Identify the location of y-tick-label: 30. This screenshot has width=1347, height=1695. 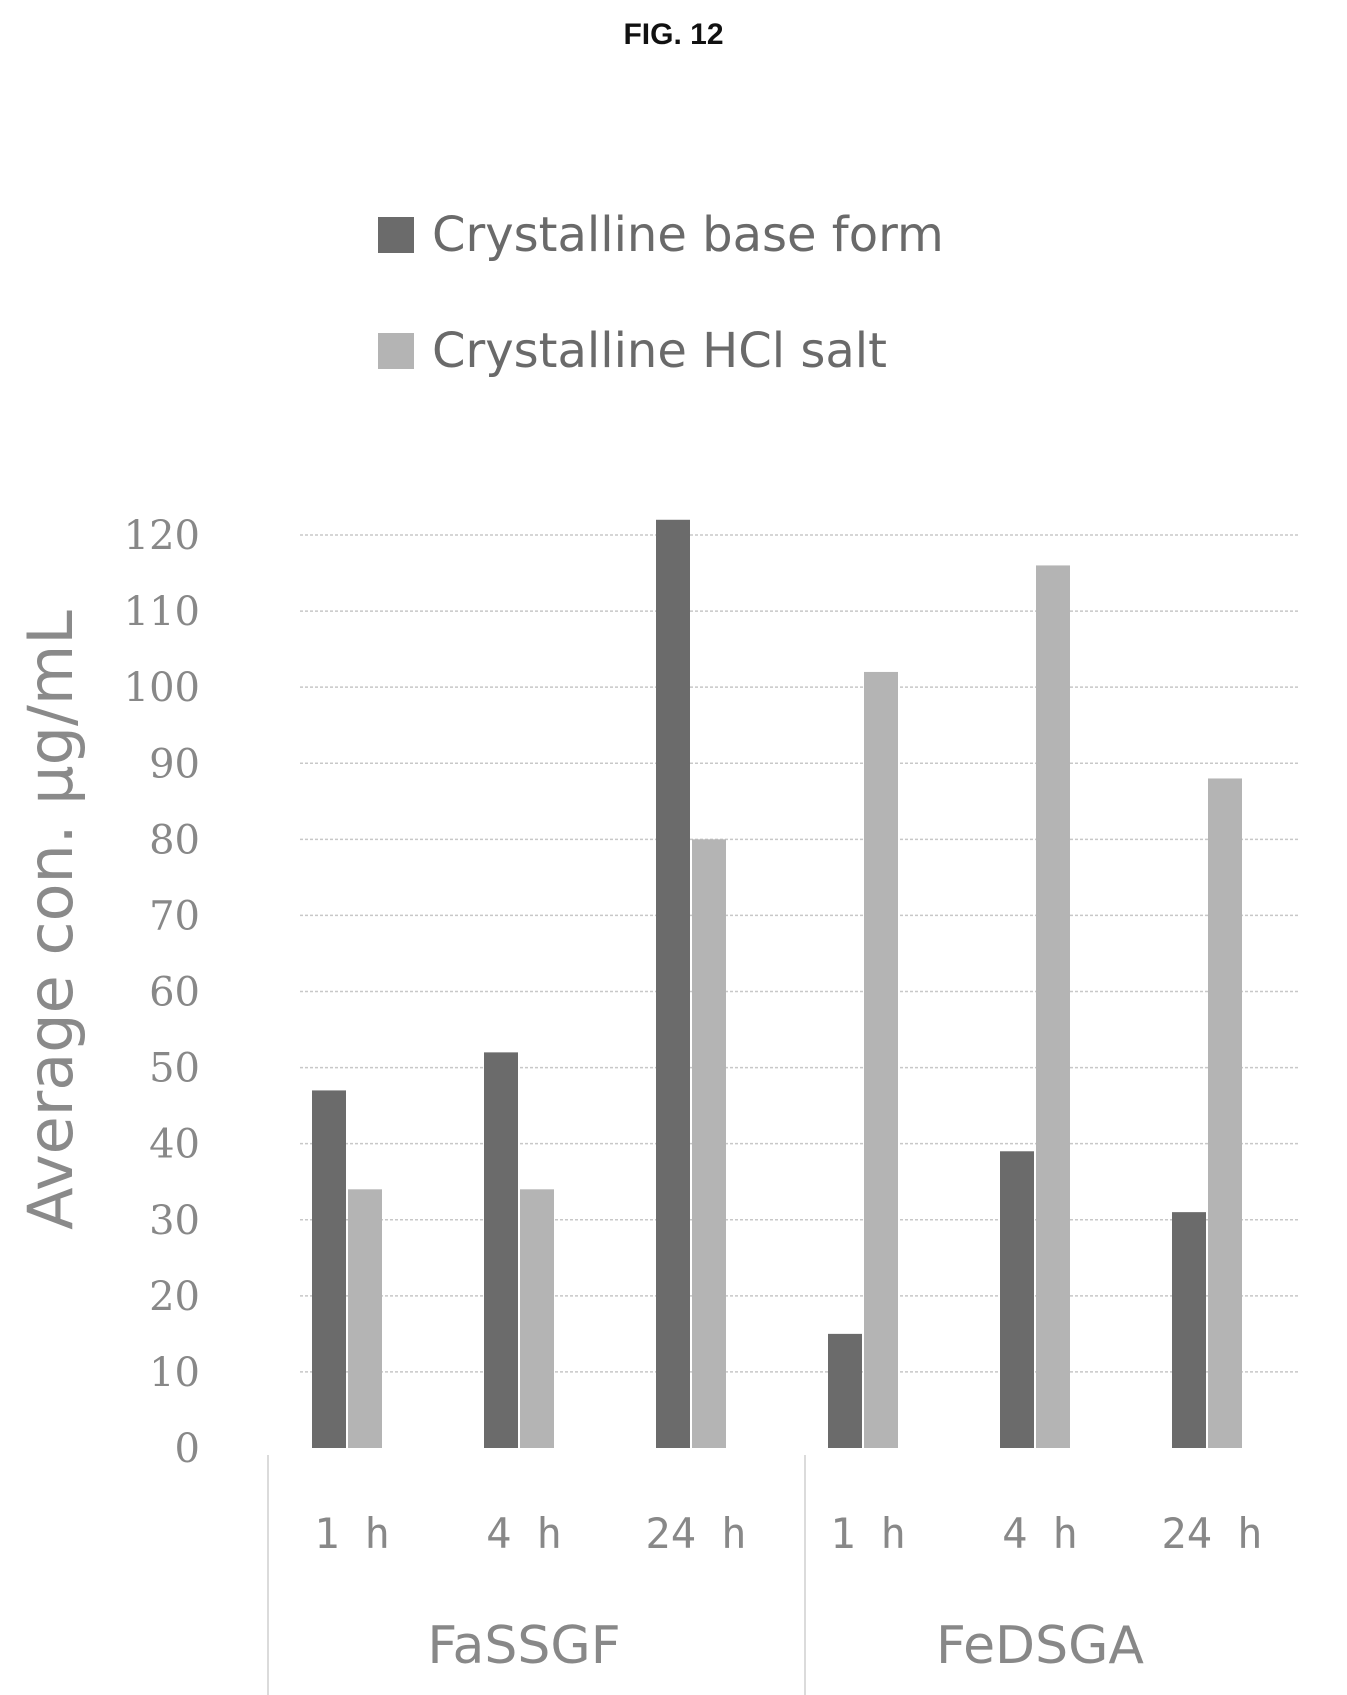
(174, 1221).